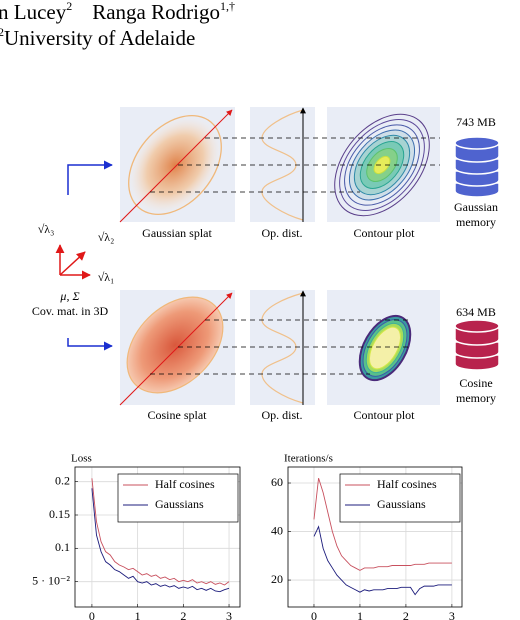  Describe the element at coordinates (2, 32) in the screenshot. I see `affiliation-mark: 2` at that location.